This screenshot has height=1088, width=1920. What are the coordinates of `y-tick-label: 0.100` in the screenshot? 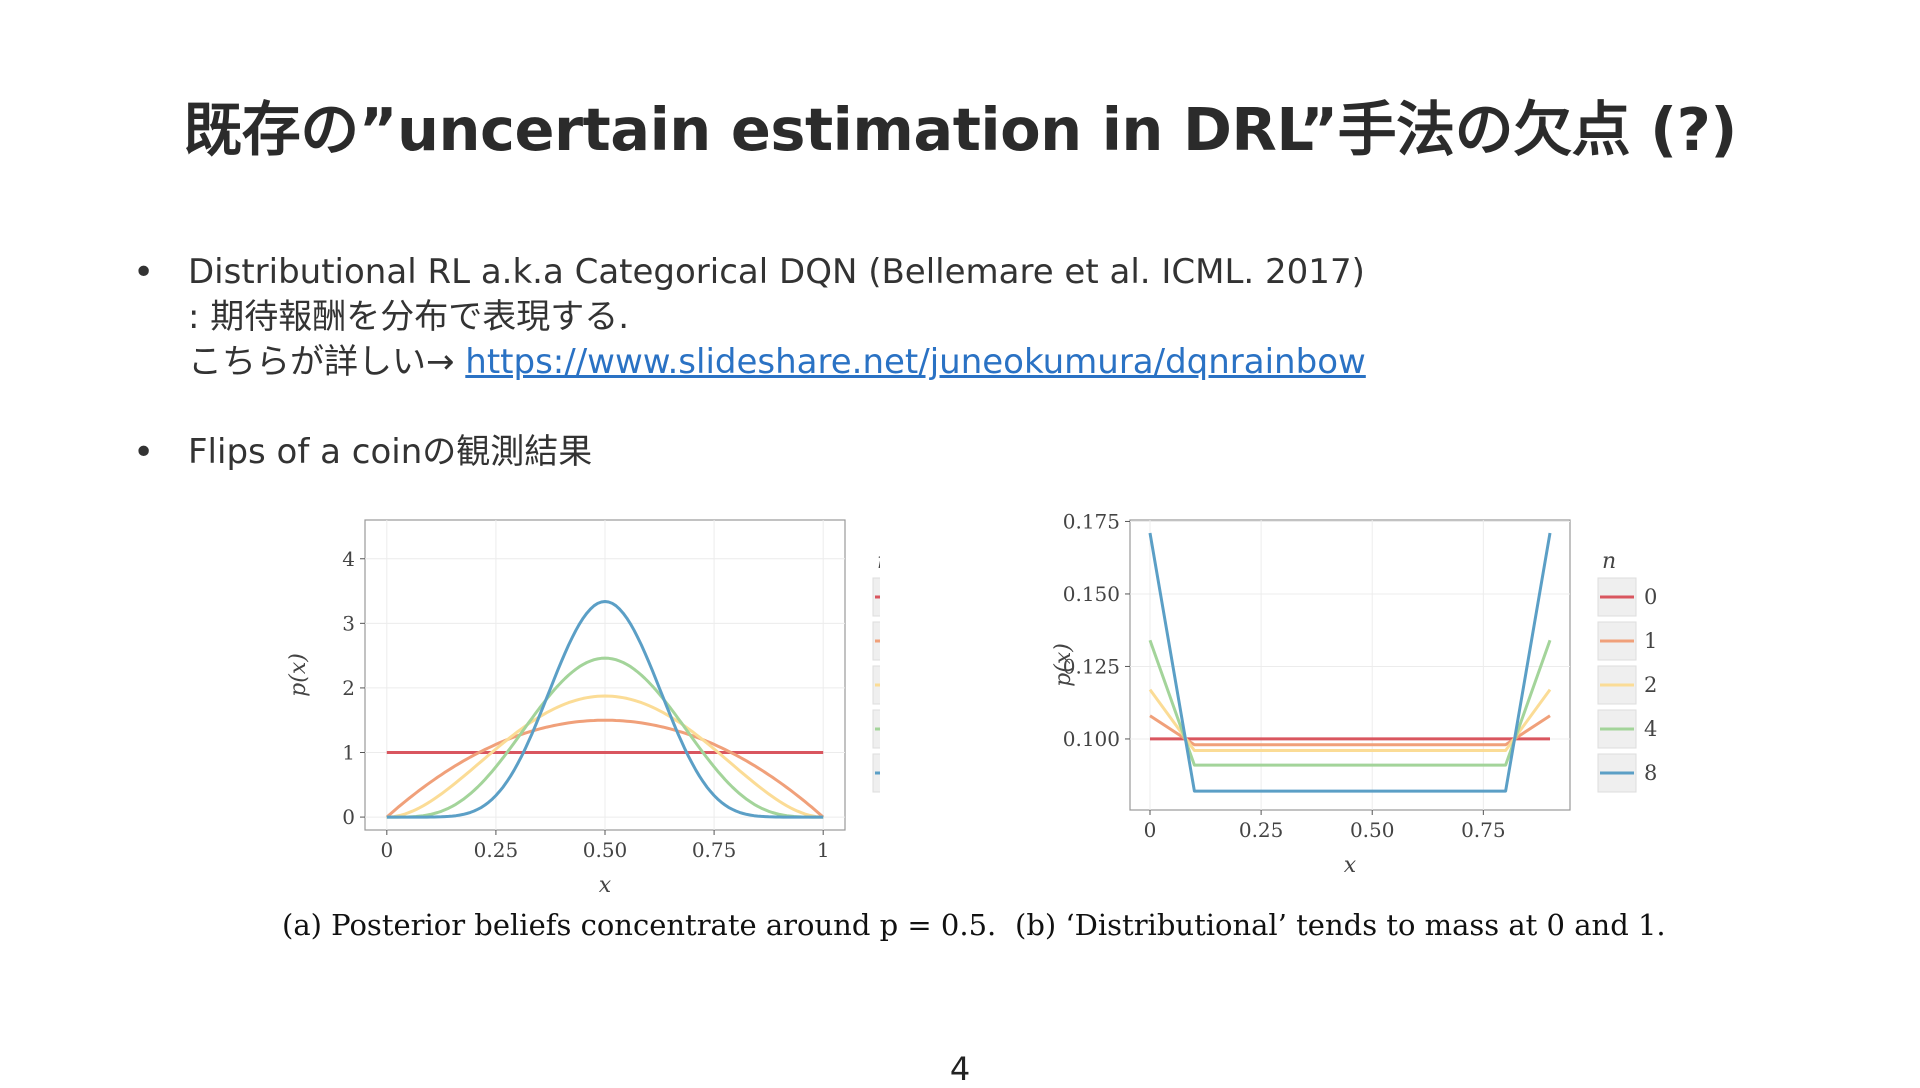 It's located at (1091, 739).